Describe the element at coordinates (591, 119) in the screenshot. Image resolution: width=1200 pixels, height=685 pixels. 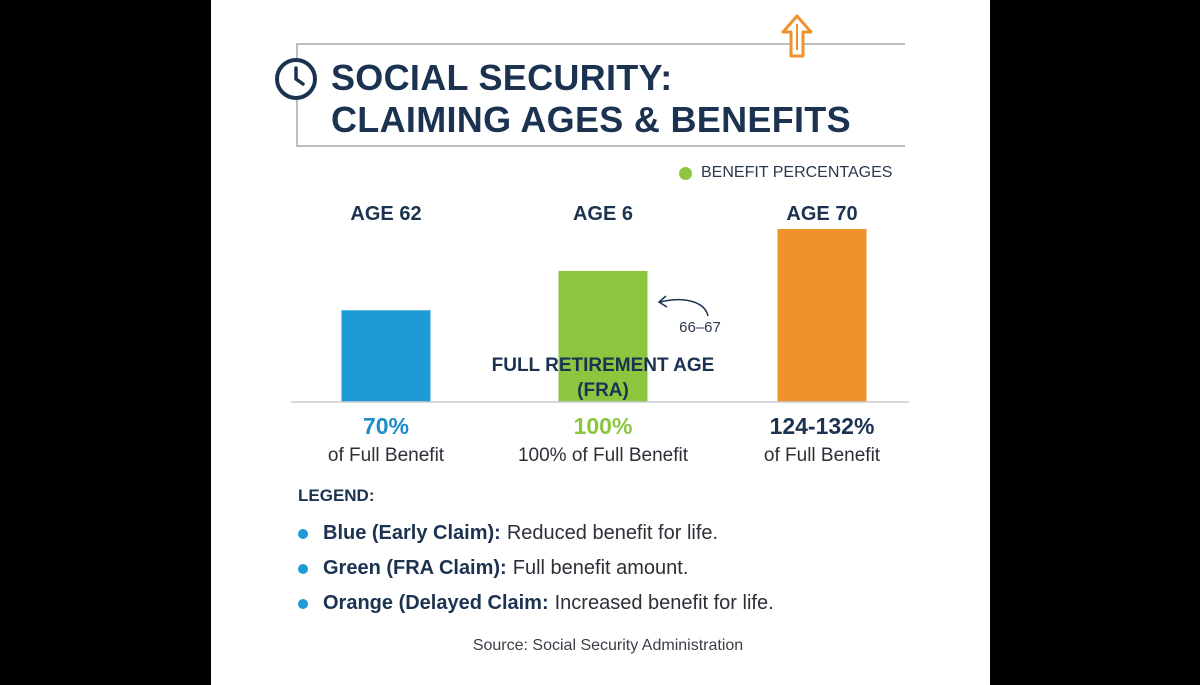
I see `page-title-line2: CLAIMING AGES & BENEFITS` at that location.